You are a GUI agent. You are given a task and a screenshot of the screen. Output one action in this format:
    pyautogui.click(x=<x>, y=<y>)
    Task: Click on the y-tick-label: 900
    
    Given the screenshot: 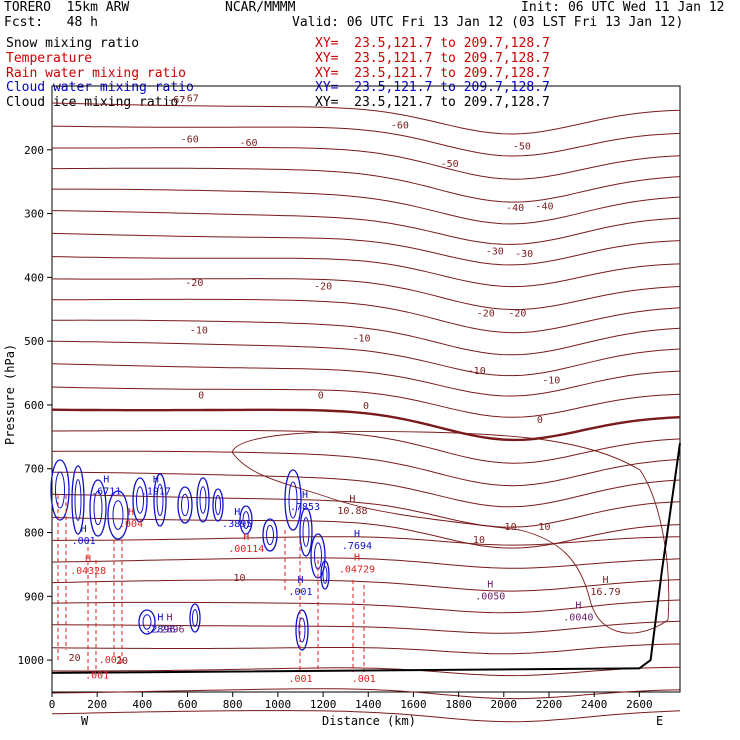 What is the action you would take?
    pyautogui.click(x=34, y=596)
    